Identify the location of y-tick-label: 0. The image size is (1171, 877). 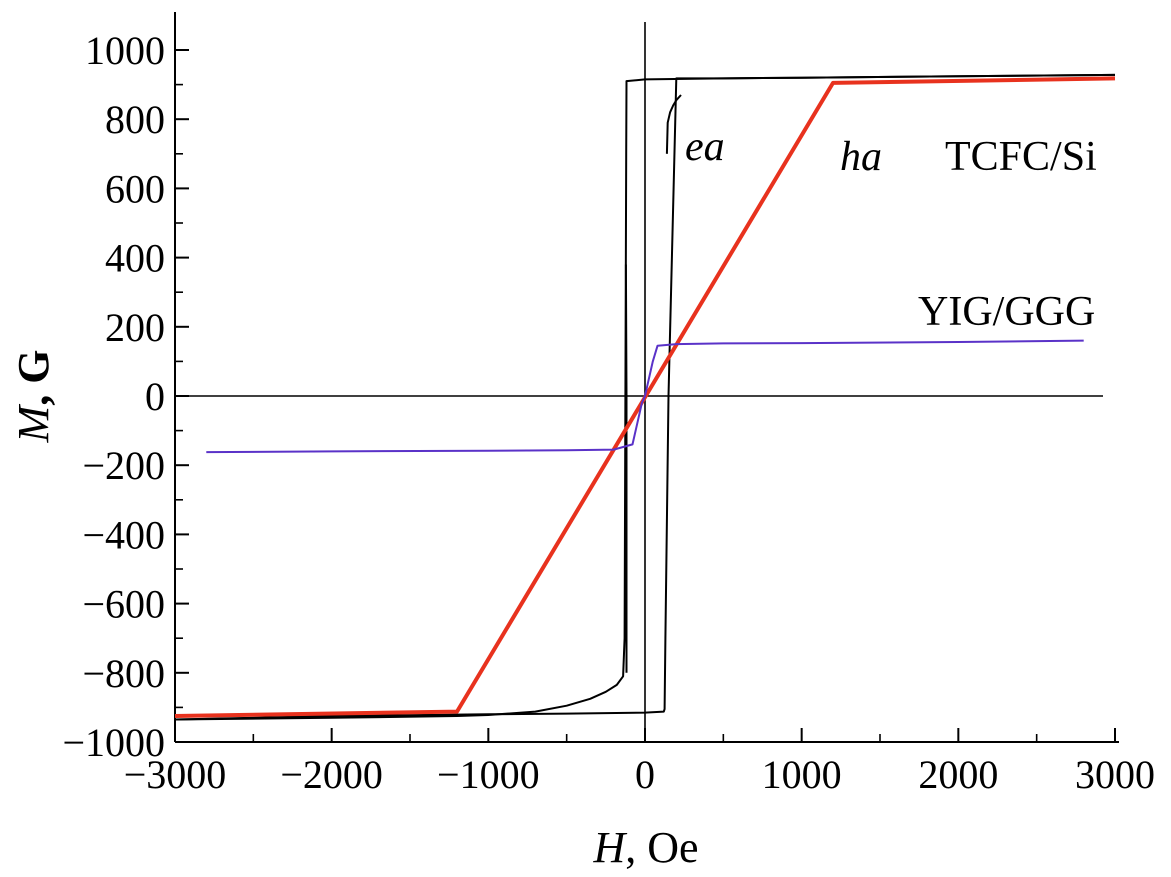
(155, 396).